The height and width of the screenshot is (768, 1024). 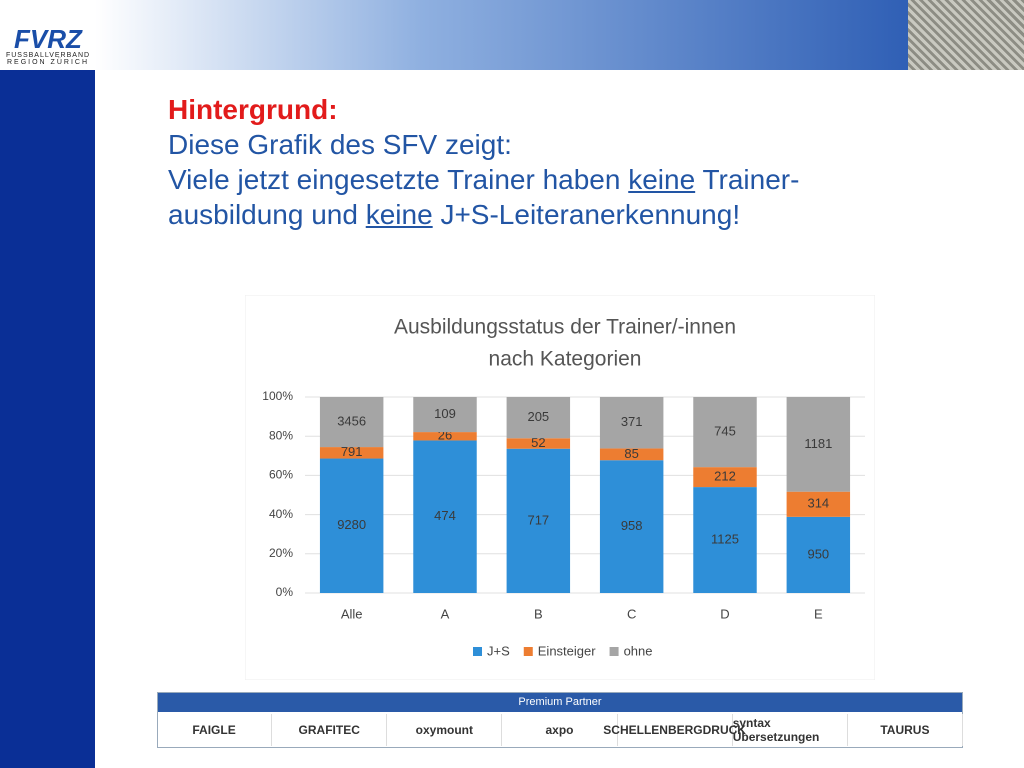 I want to click on chart-title: nach Kategorien, so click(x=565, y=359).